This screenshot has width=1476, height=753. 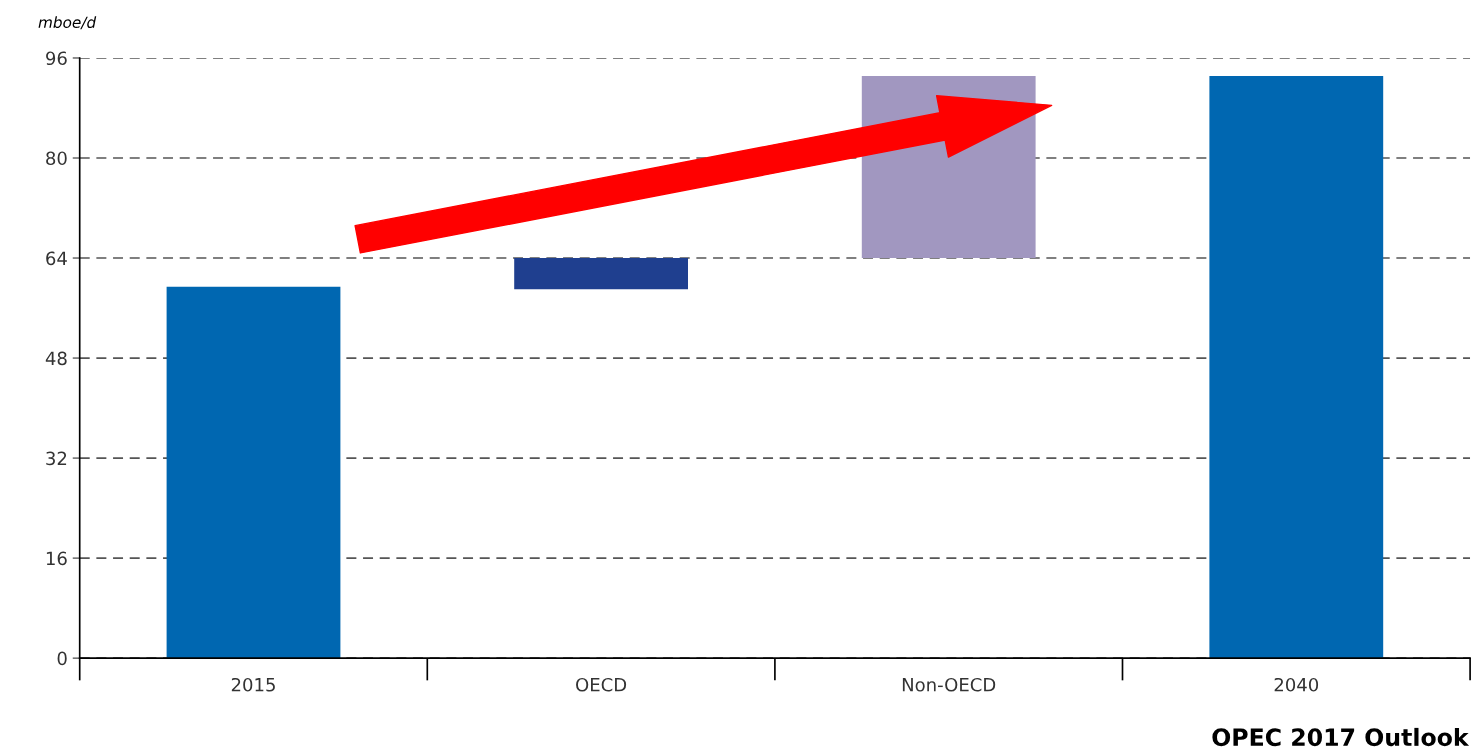 I want to click on y-tick-label: 0, so click(x=62, y=658).